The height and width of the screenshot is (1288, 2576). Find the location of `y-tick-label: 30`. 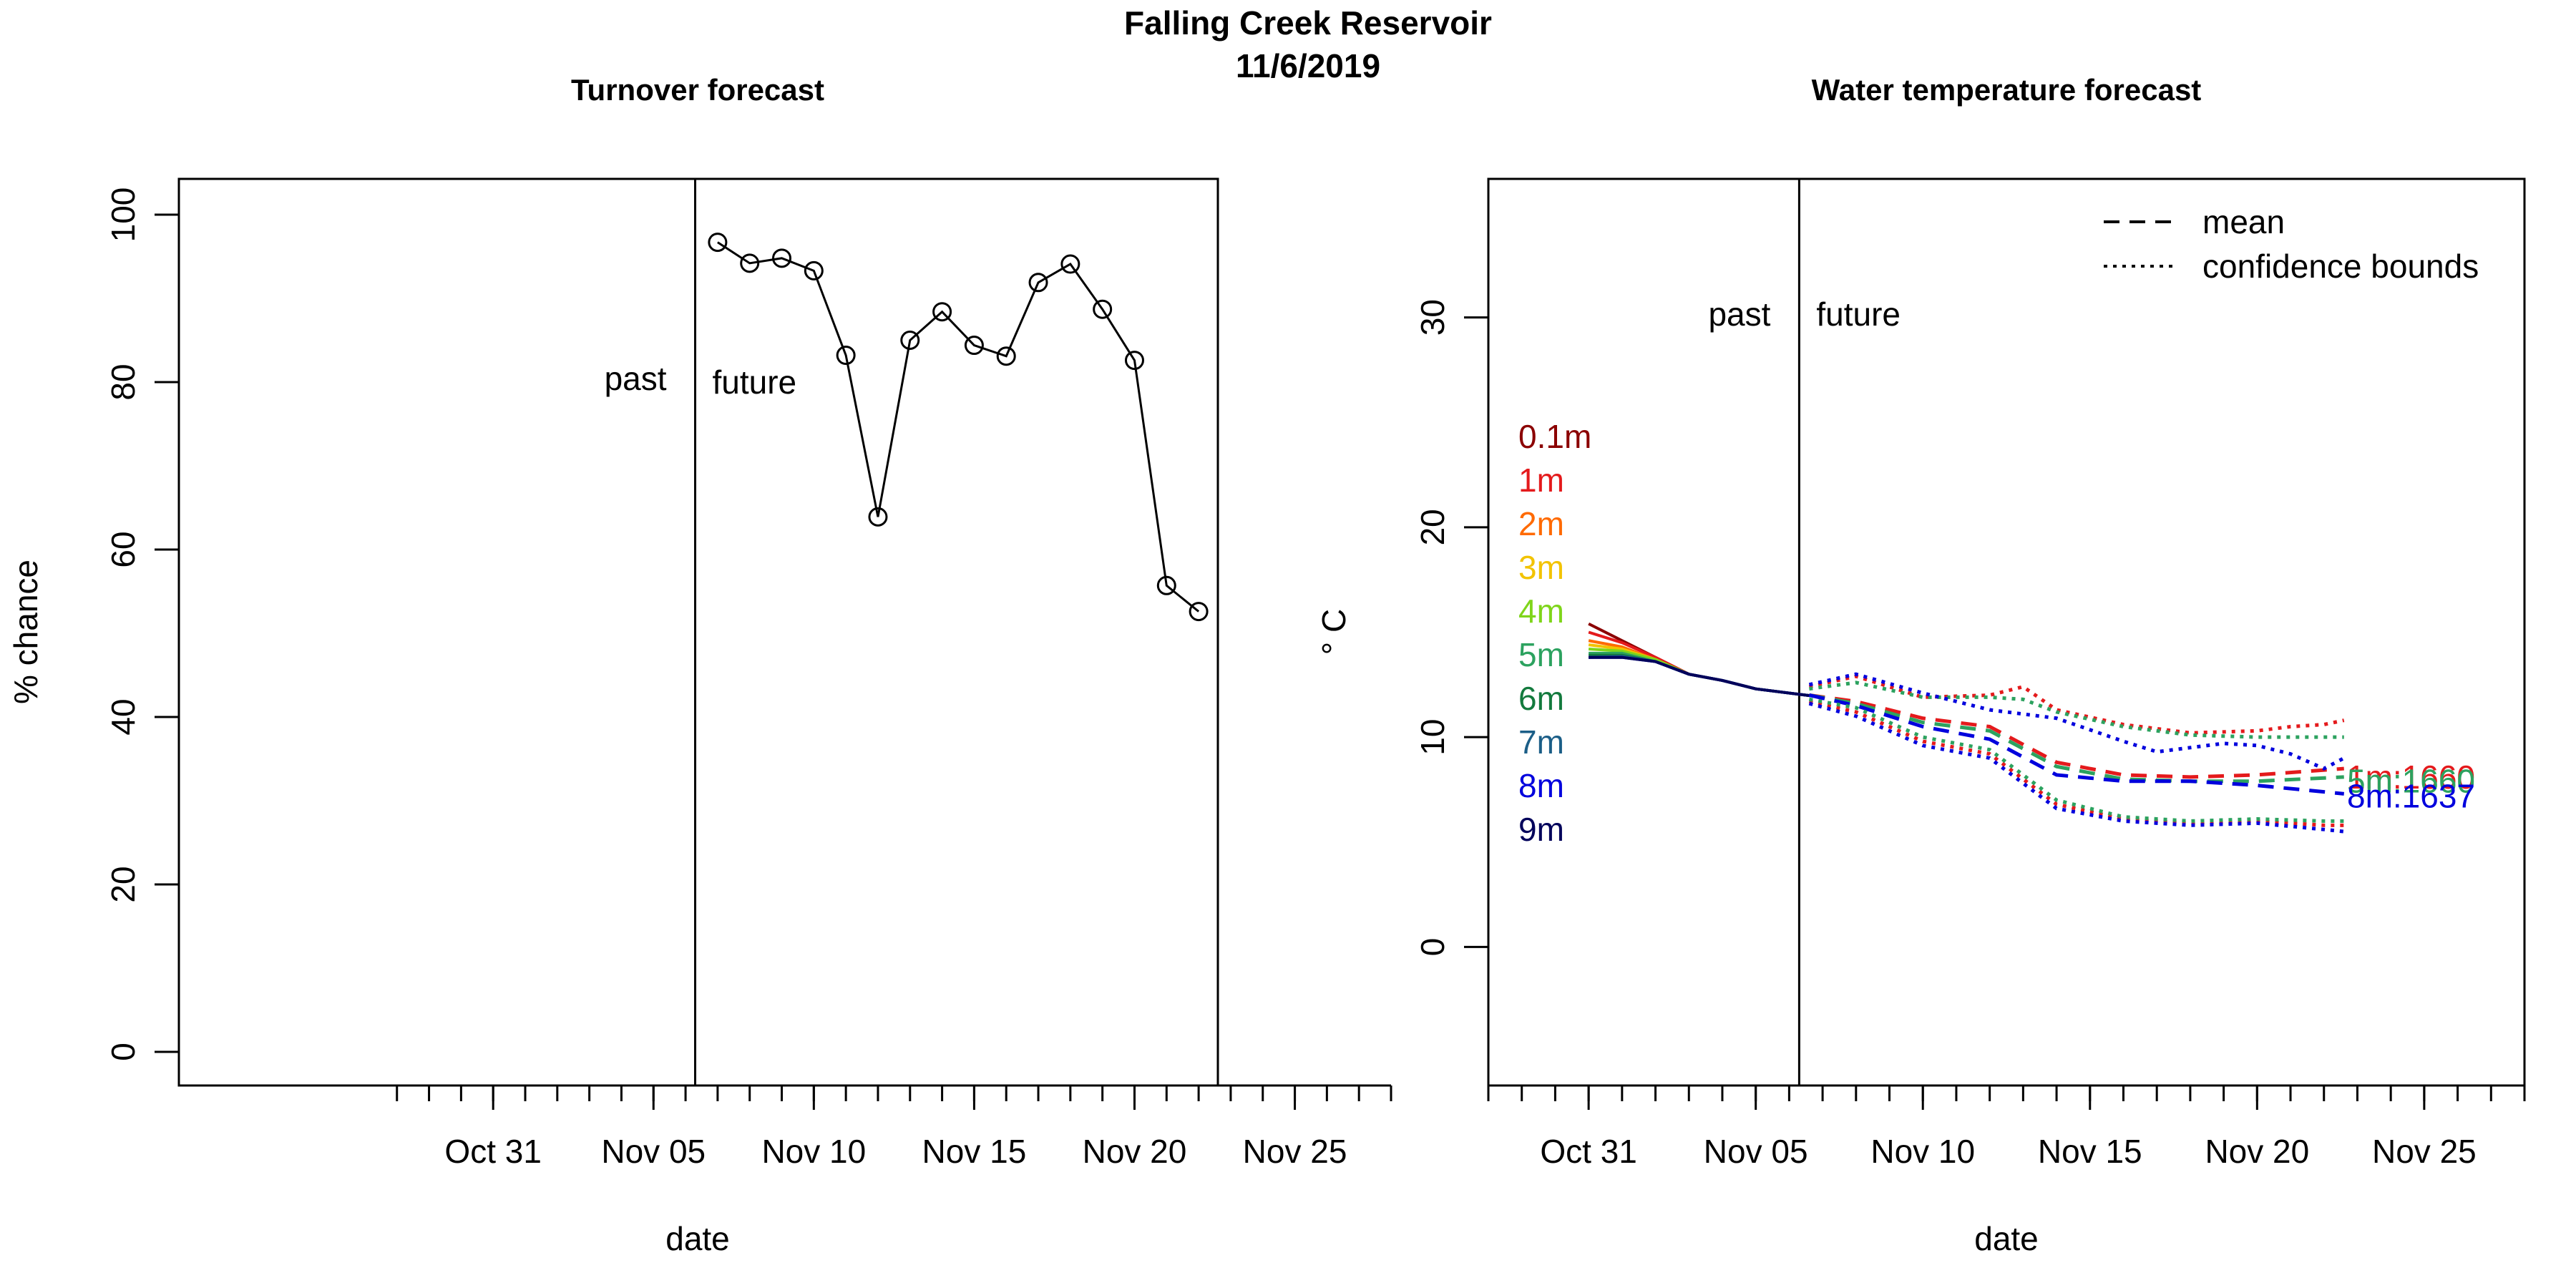

y-tick-label: 30 is located at coordinates (1432, 317).